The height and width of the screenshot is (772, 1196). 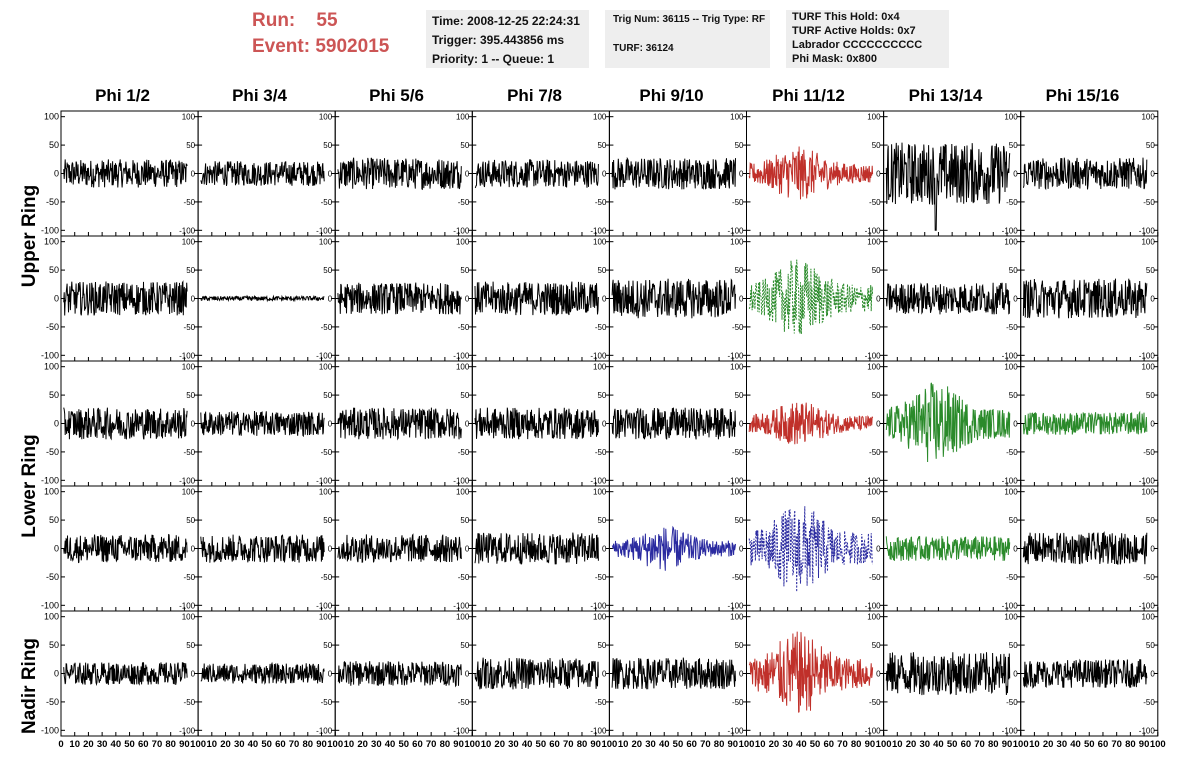 I want to click on y-tick-label: 100, so click(x=51, y=117).